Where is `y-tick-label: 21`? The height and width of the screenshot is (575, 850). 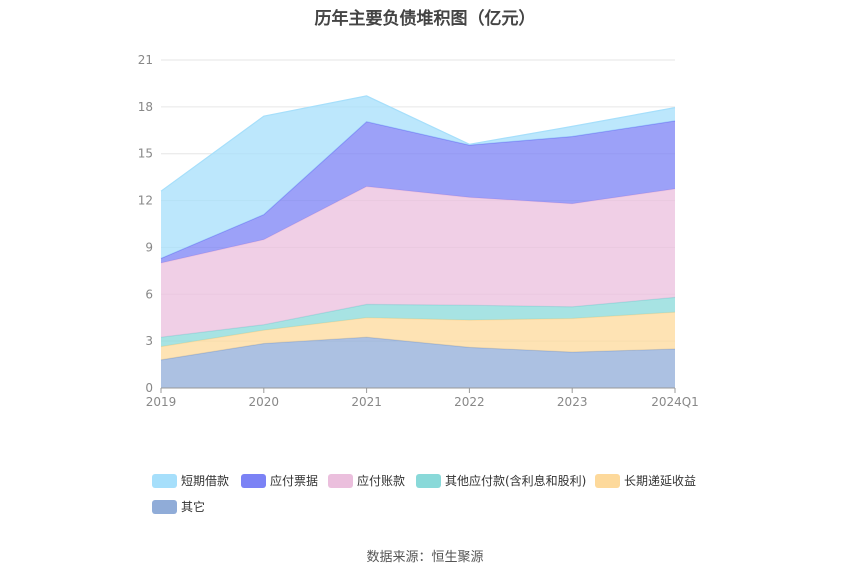
y-tick-label: 21 is located at coordinates (145, 60).